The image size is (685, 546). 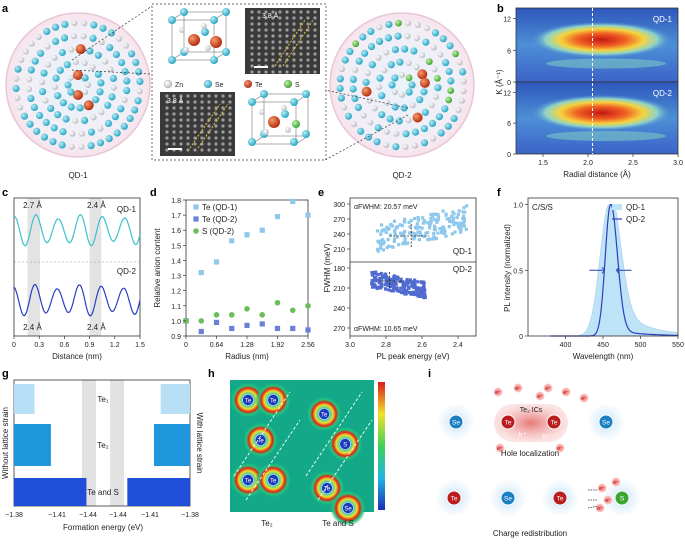 What do you see at coordinates (597, 174) in the screenshot?
I see `x-axis-label: Radial distance (Å)` at bounding box center [597, 174].